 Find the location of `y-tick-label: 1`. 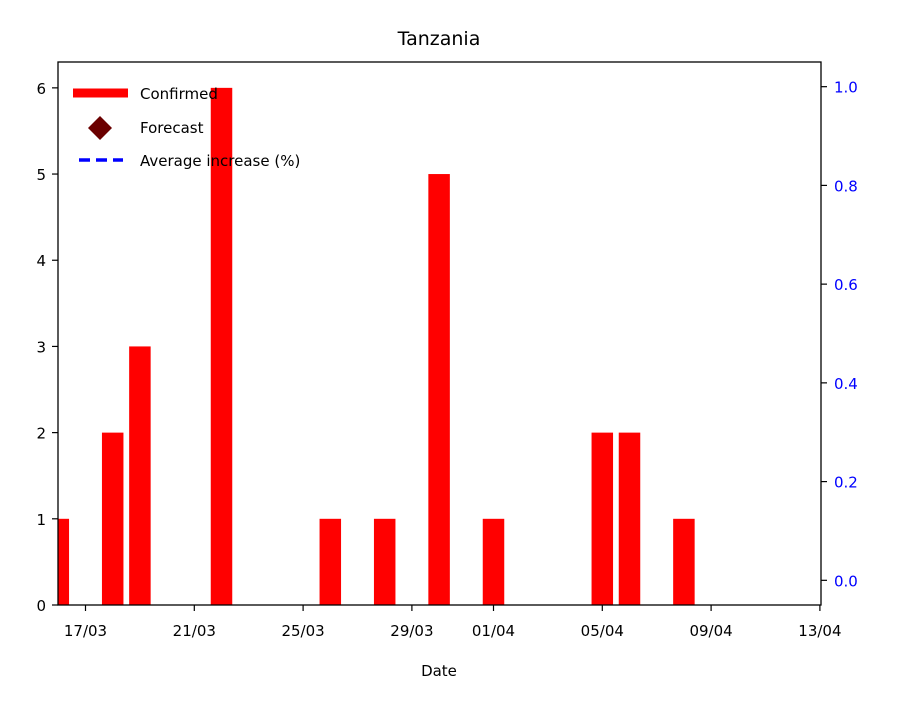

y-tick-label: 1 is located at coordinates (41, 520).